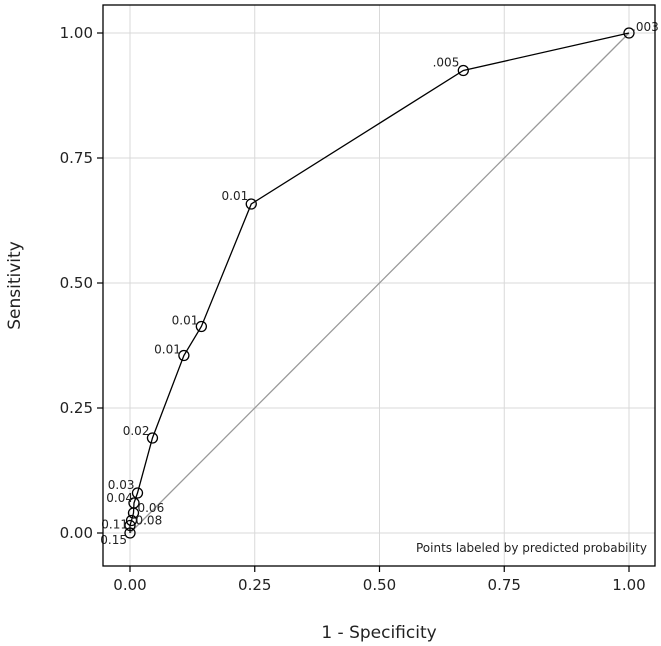 The image size is (661, 646). Describe the element at coordinates (148, 521) in the screenshot. I see `point-label: 0.08` at that location.